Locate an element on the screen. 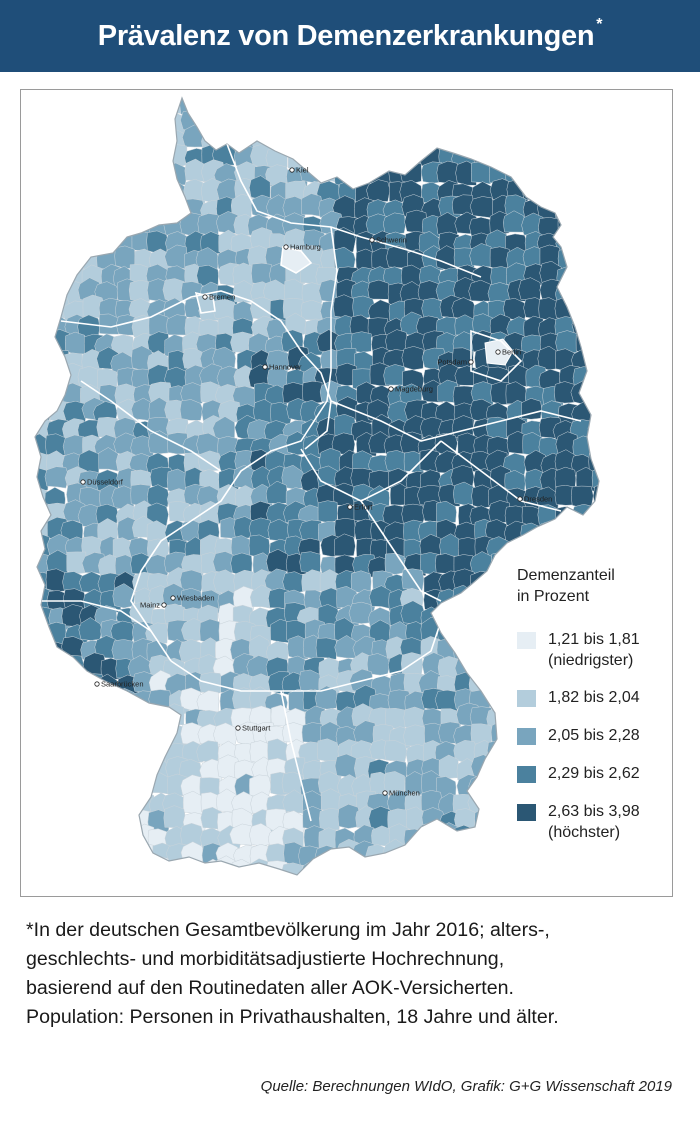 This screenshot has width=700, height=1122. city-label: Kiel is located at coordinates (302, 170).